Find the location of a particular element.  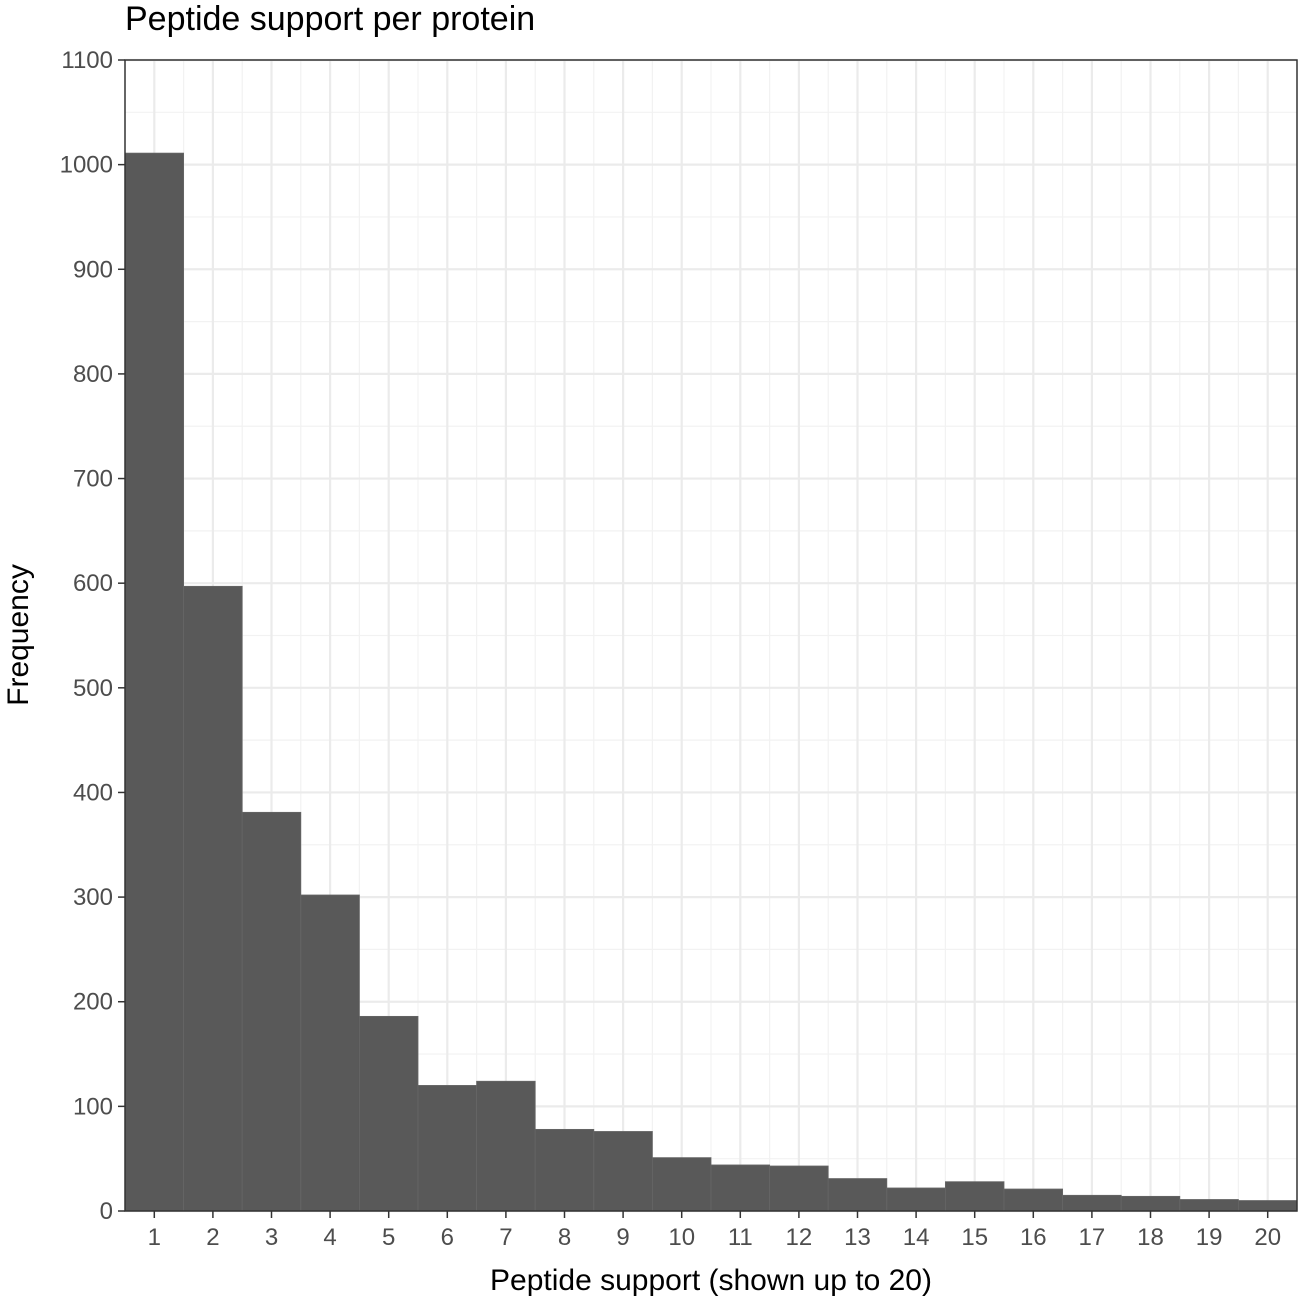

x-tick-label: 16 is located at coordinates (1033, 1237).